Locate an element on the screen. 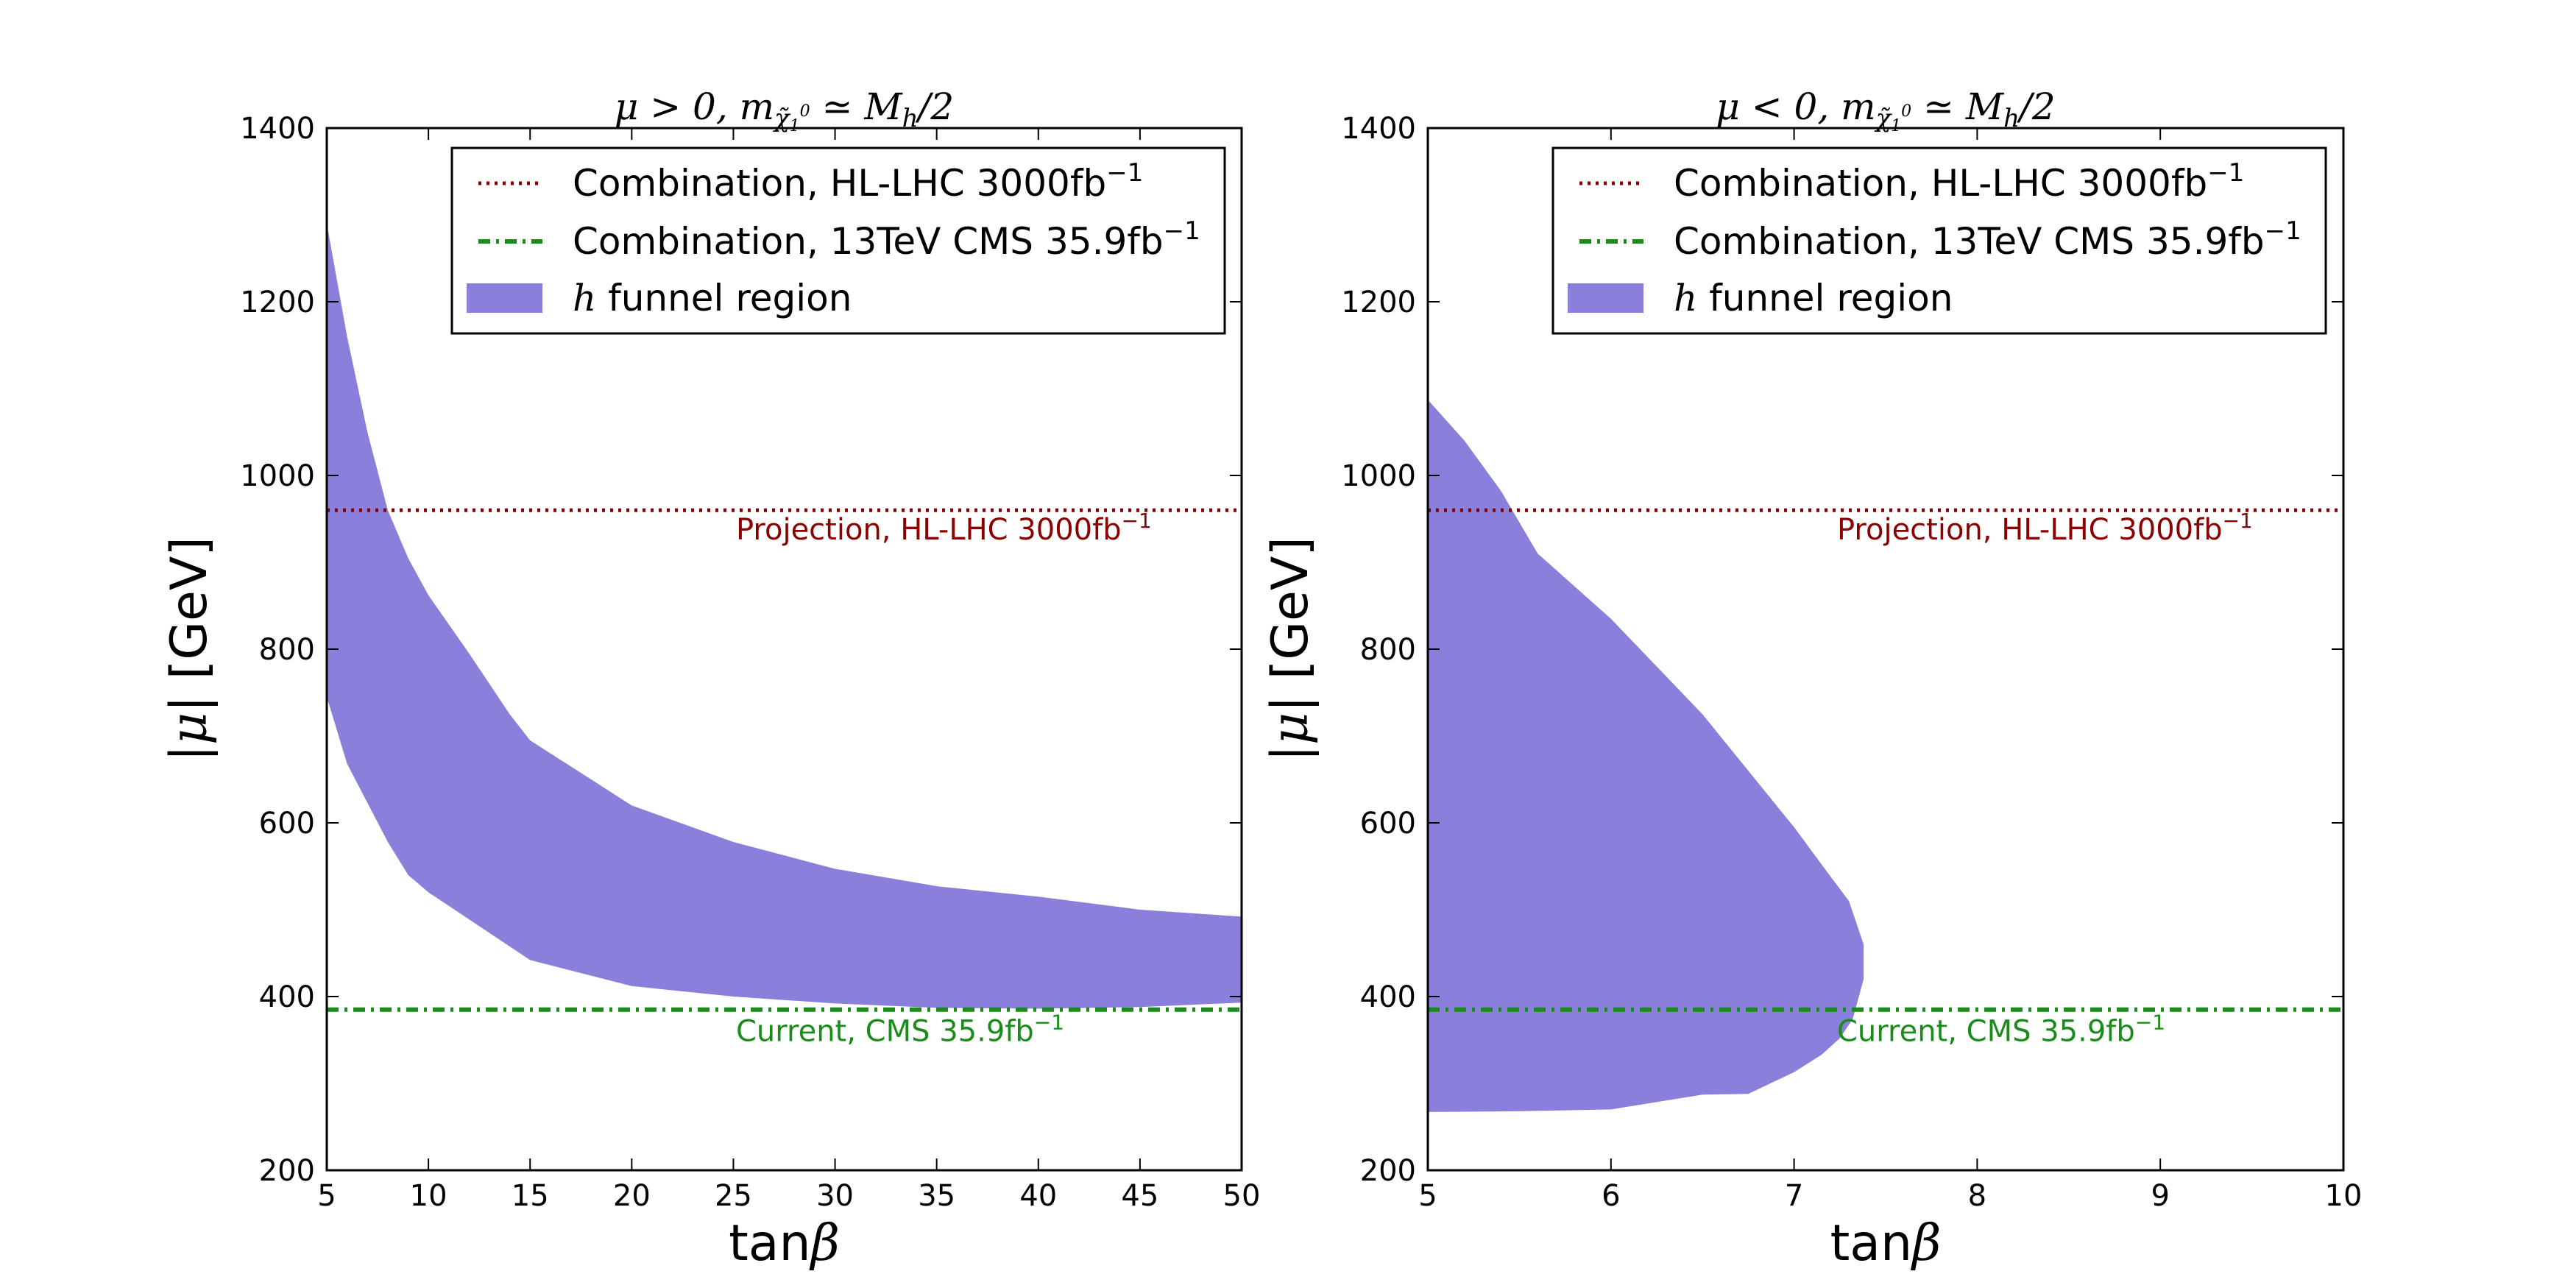 The image size is (2576, 1288). x-tick-label: 9 is located at coordinates (2160, 1196).